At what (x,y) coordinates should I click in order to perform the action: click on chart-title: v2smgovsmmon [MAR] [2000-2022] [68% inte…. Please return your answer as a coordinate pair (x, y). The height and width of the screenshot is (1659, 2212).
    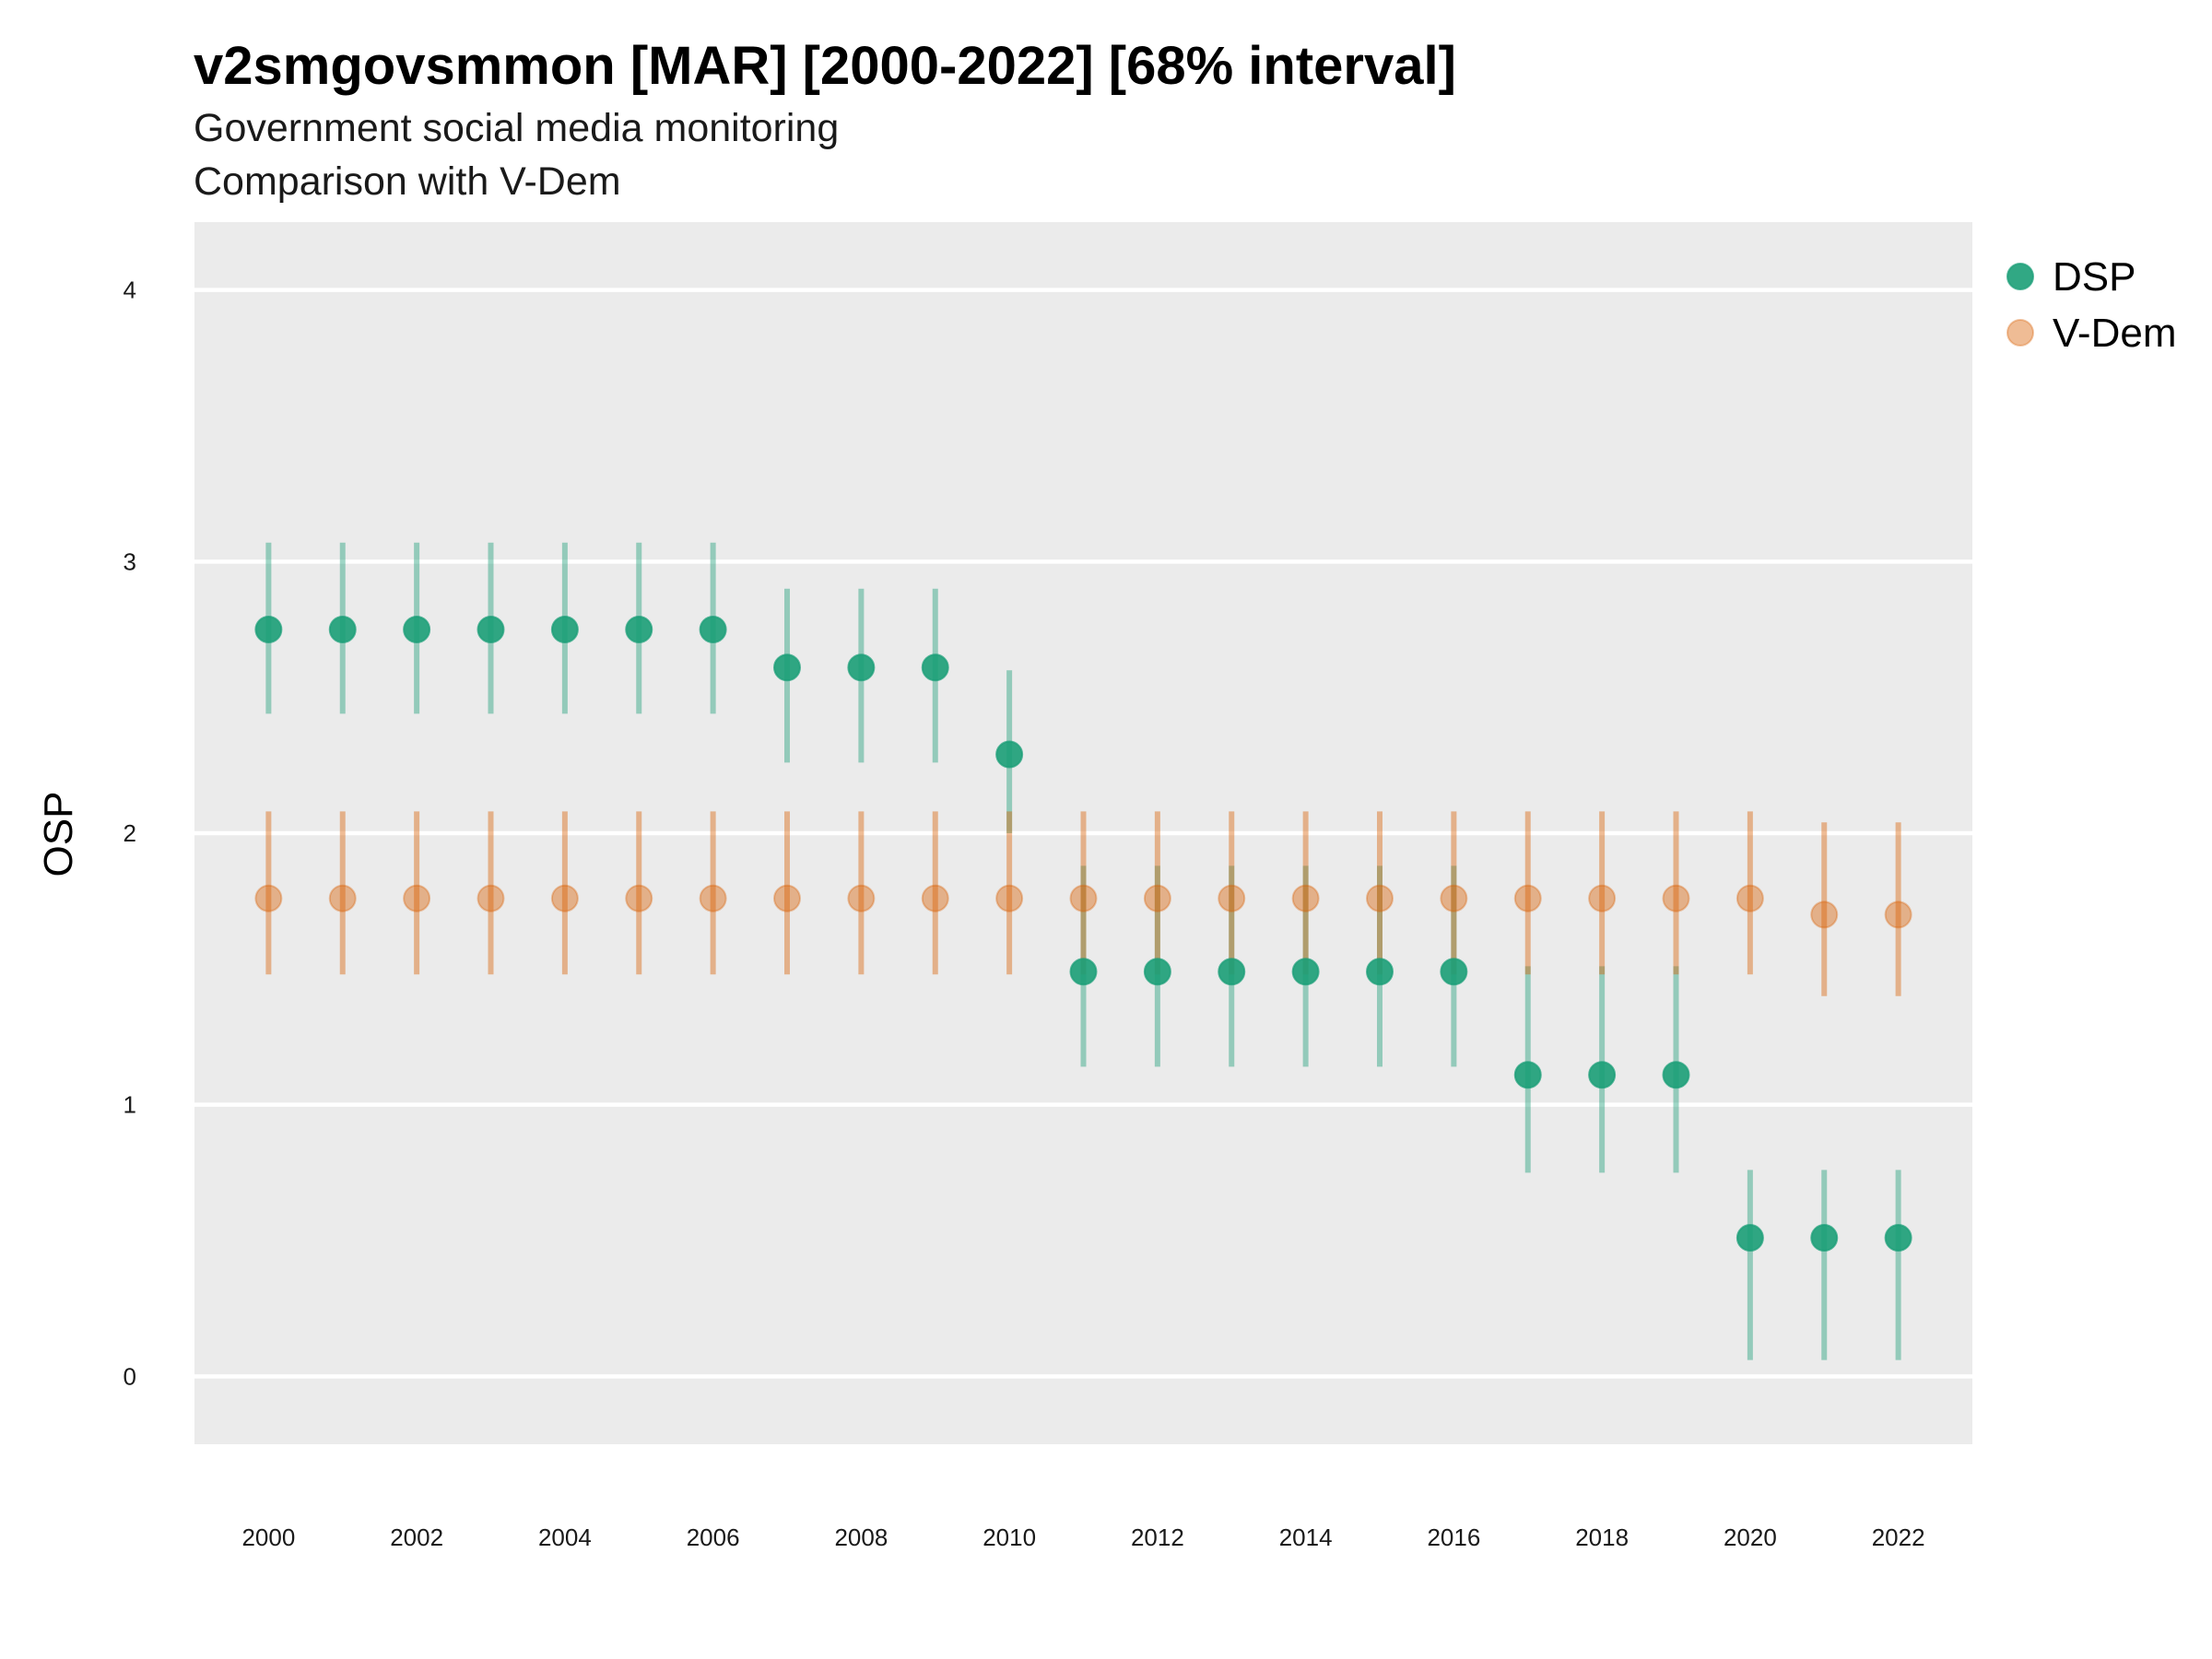
    Looking at the image, I should click on (825, 66).